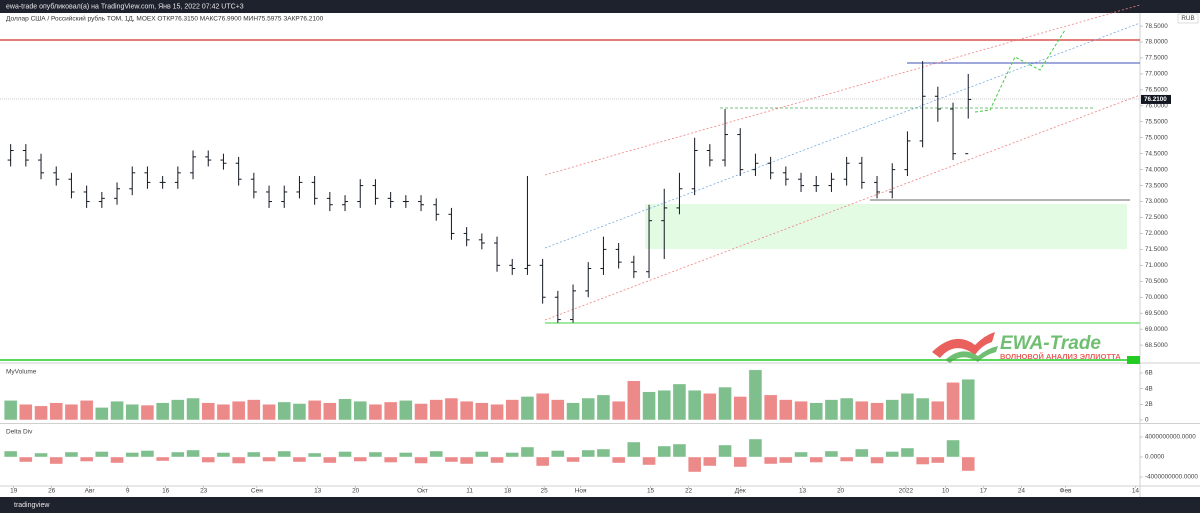 Image resolution: width=1200 pixels, height=513 pixels. I want to click on x-tick-label: 15, so click(651, 491).